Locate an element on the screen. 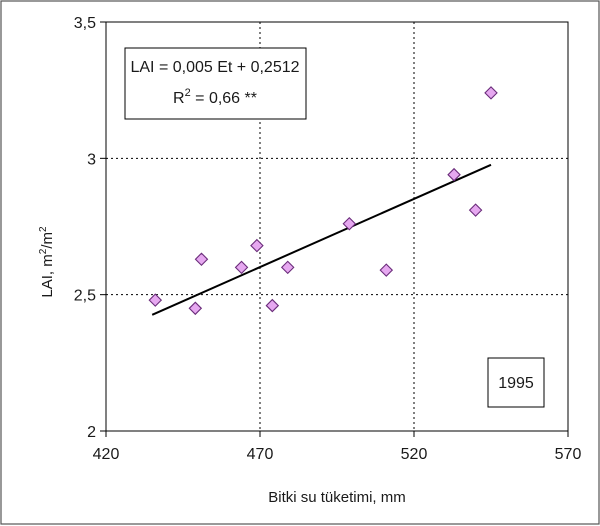 This screenshot has width=600, height=526. r-squared-text: R2 = 0,66 ** is located at coordinates (215, 97).